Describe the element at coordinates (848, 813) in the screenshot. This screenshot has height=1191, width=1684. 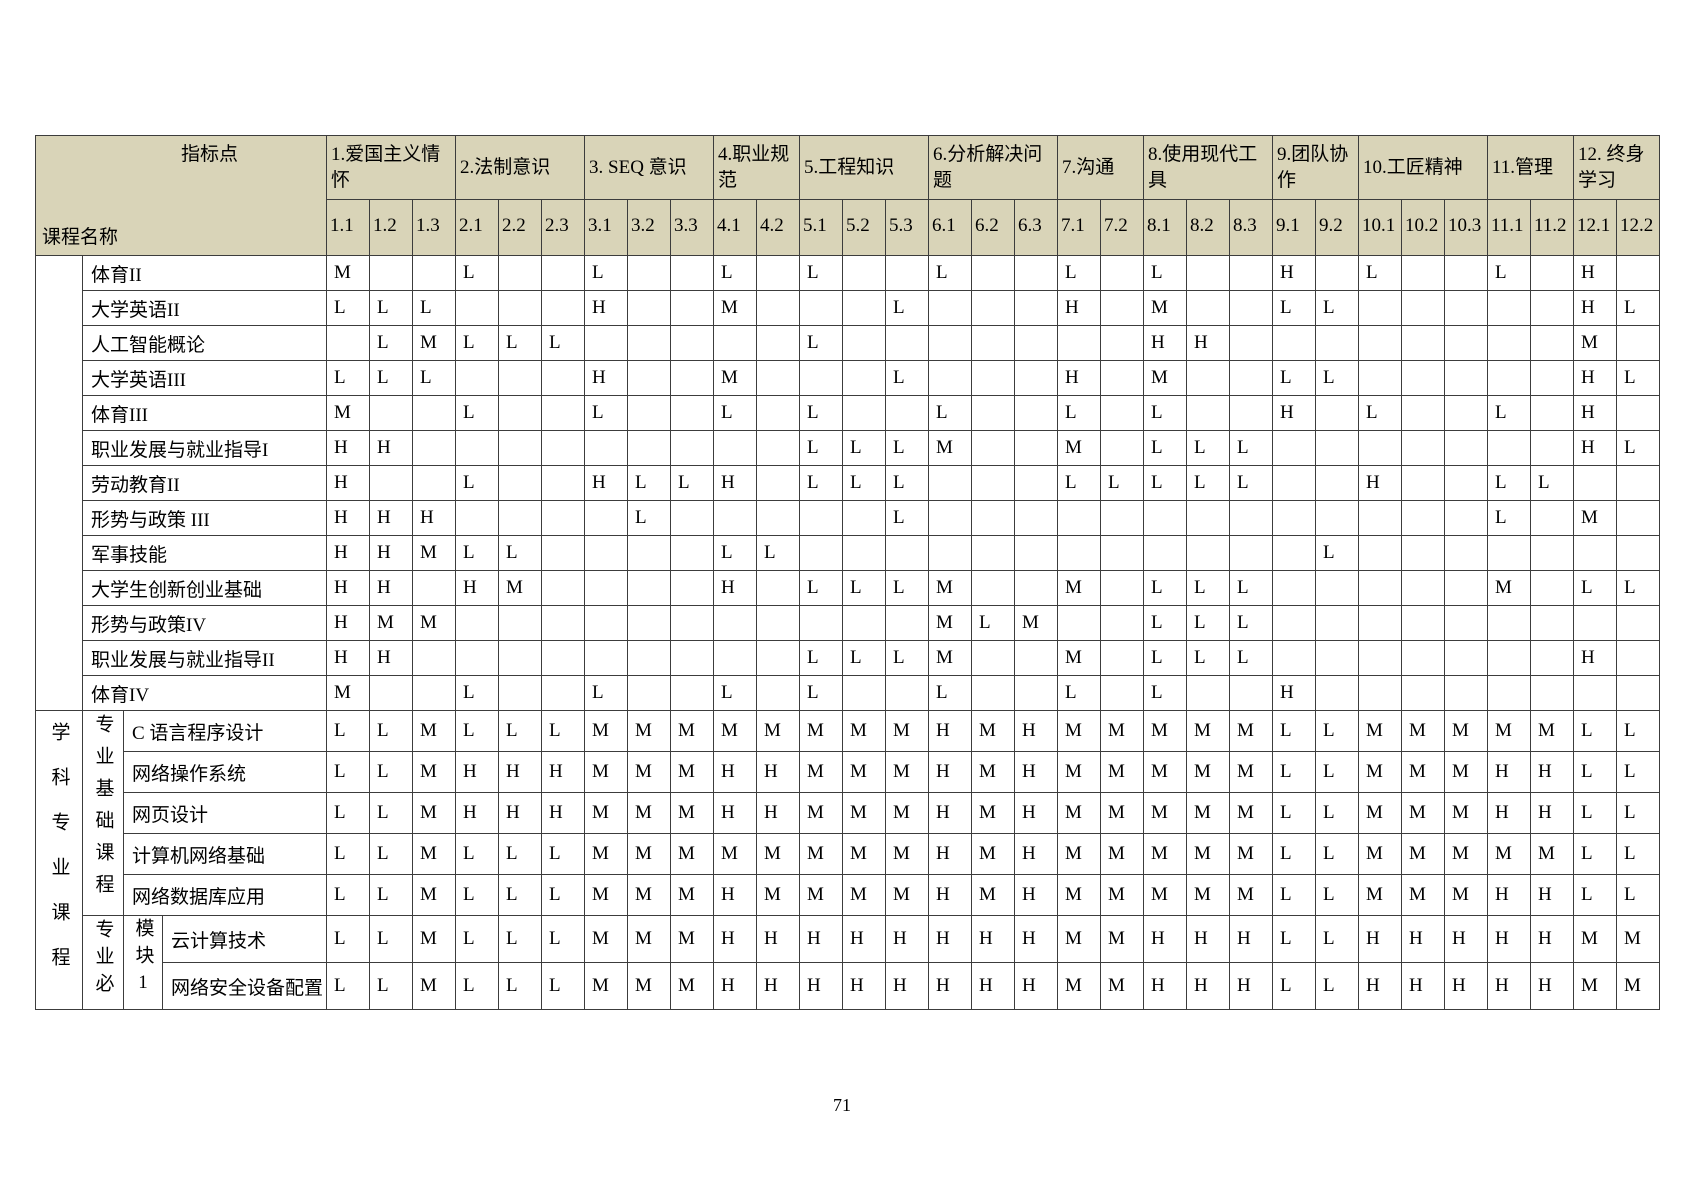
I see `table-row: 网页设计 L L M H H H M M M H H M M M H M H M M M M M L L M M M H H L L` at that location.